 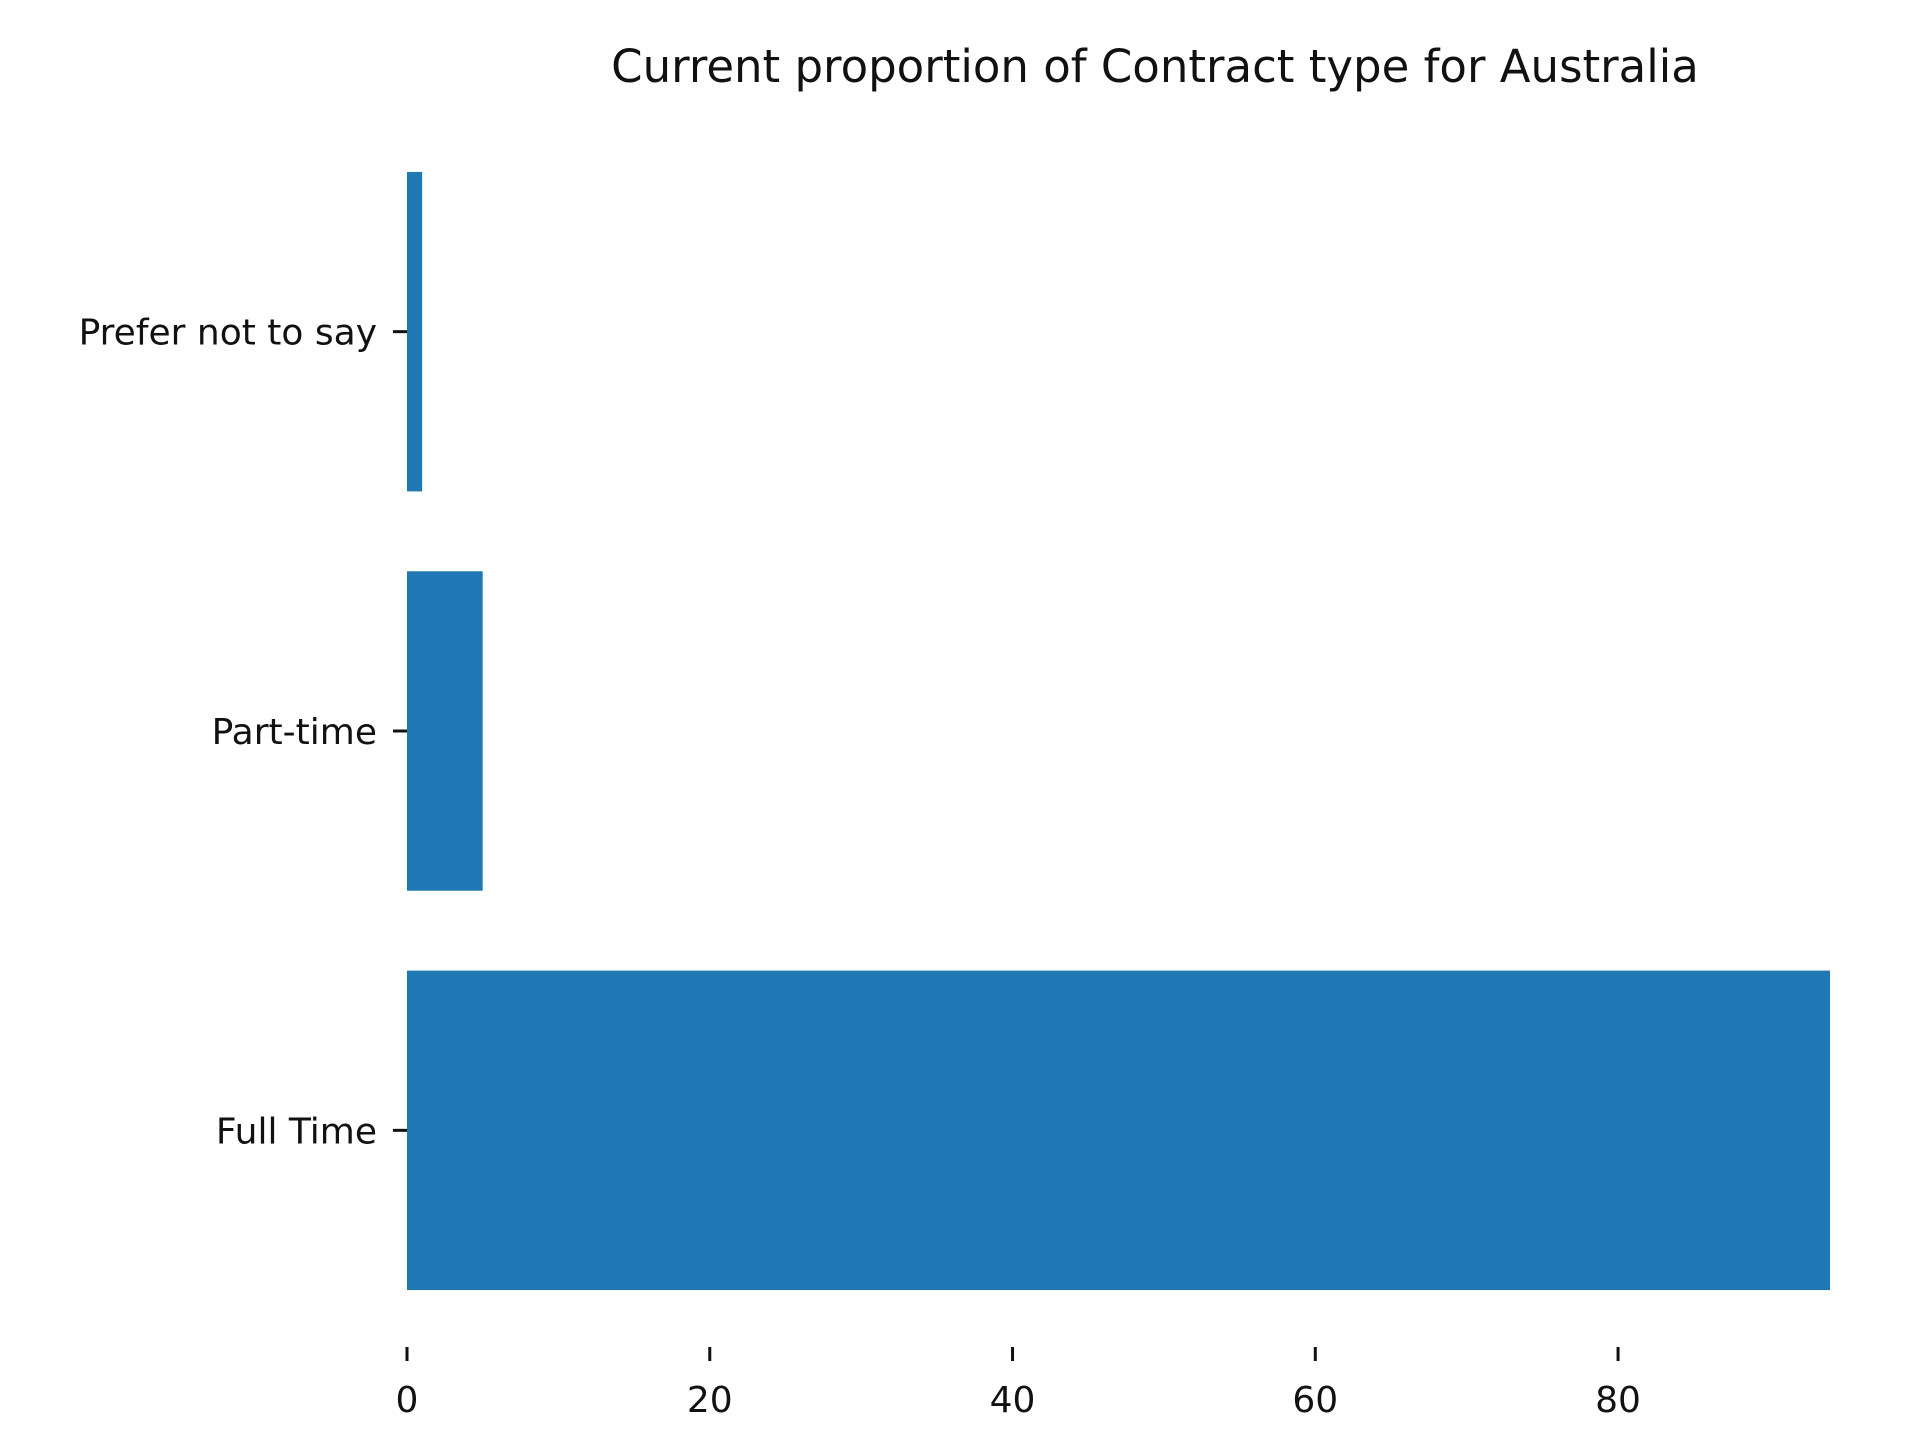 What do you see at coordinates (445, 731) in the screenshot?
I see `bar-part-time` at bounding box center [445, 731].